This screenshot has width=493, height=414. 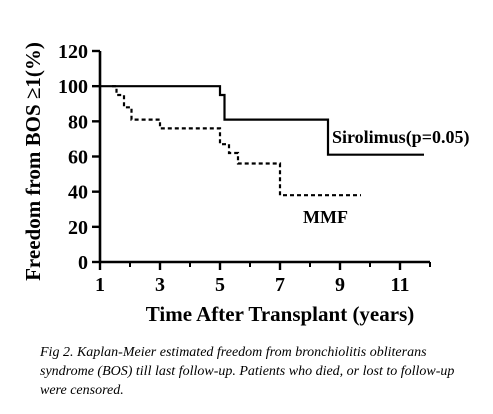 I want to click on y-axis-title: Freedom from BOS ≥1(%), so click(x=33, y=161).